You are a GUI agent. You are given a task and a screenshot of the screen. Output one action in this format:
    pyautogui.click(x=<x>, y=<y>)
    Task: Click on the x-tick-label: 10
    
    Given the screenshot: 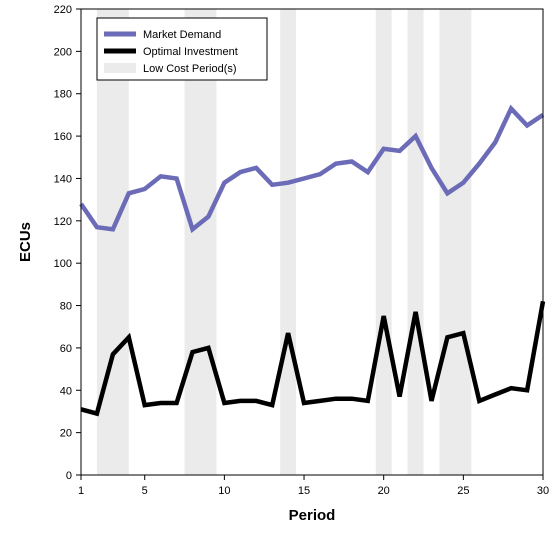 What is the action you would take?
    pyautogui.click(x=224, y=491)
    